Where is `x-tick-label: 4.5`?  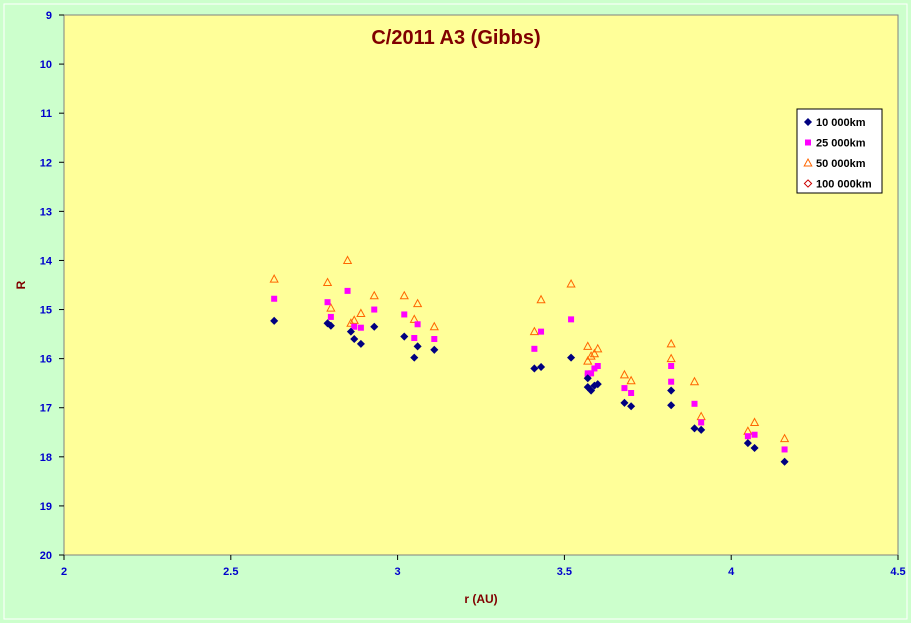 x-tick-label: 4.5 is located at coordinates (897, 572).